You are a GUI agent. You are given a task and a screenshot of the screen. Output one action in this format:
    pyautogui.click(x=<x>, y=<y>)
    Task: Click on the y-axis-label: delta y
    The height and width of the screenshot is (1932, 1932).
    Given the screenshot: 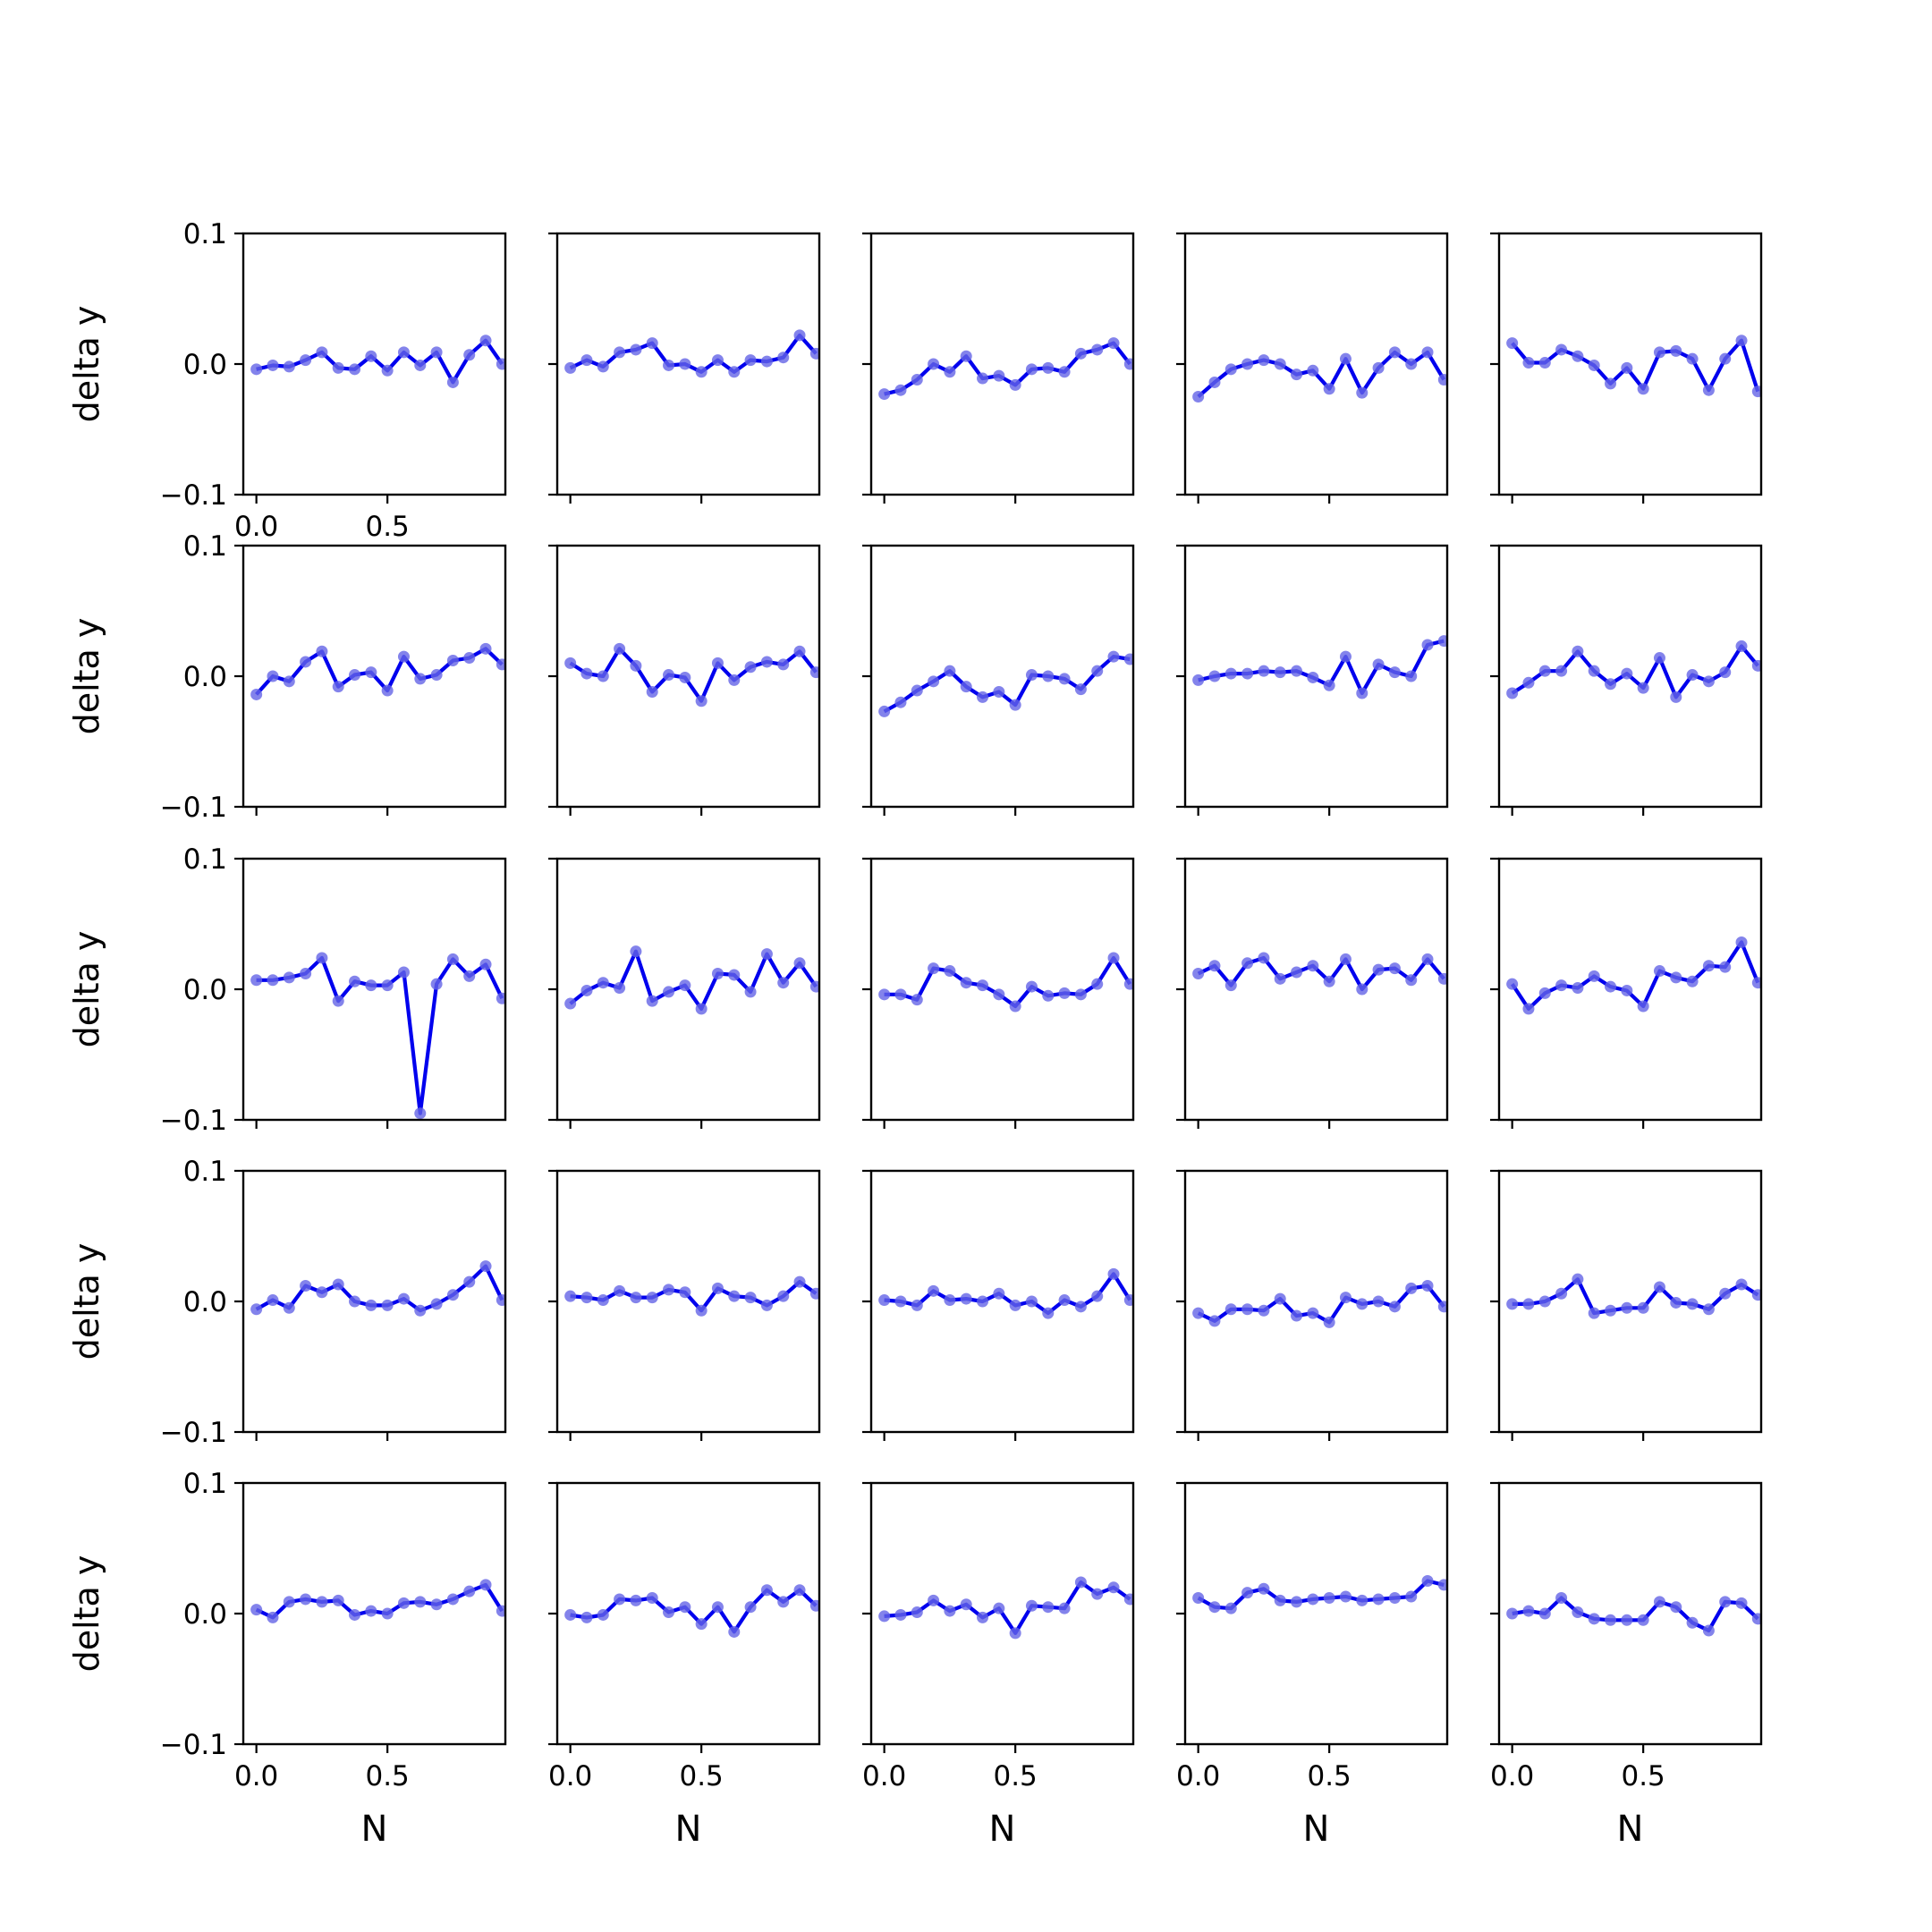 What is the action you would take?
    pyautogui.click(x=86, y=1614)
    